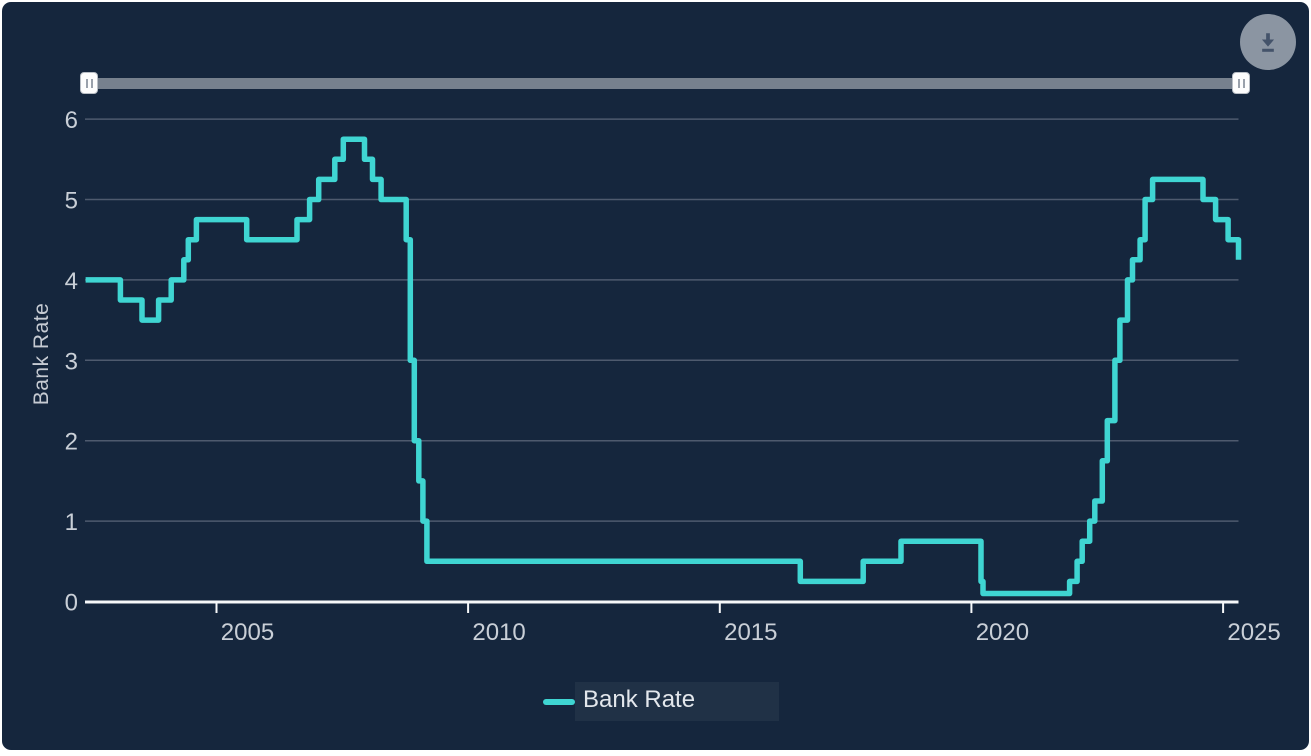 The width and height of the screenshot is (1311, 756). Describe the element at coordinates (71, 201) in the screenshot. I see `y-axis-tick-label: 5` at that location.